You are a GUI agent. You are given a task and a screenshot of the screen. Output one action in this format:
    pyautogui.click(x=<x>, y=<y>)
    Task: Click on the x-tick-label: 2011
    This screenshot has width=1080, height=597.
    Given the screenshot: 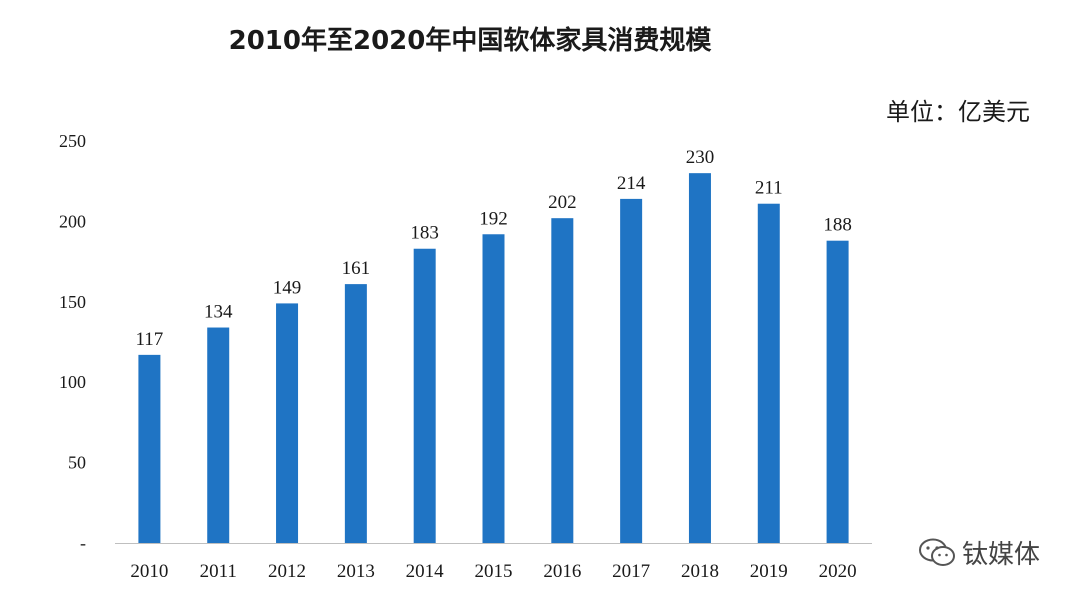 What is the action you would take?
    pyautogui.click(x=218, y=571)
    